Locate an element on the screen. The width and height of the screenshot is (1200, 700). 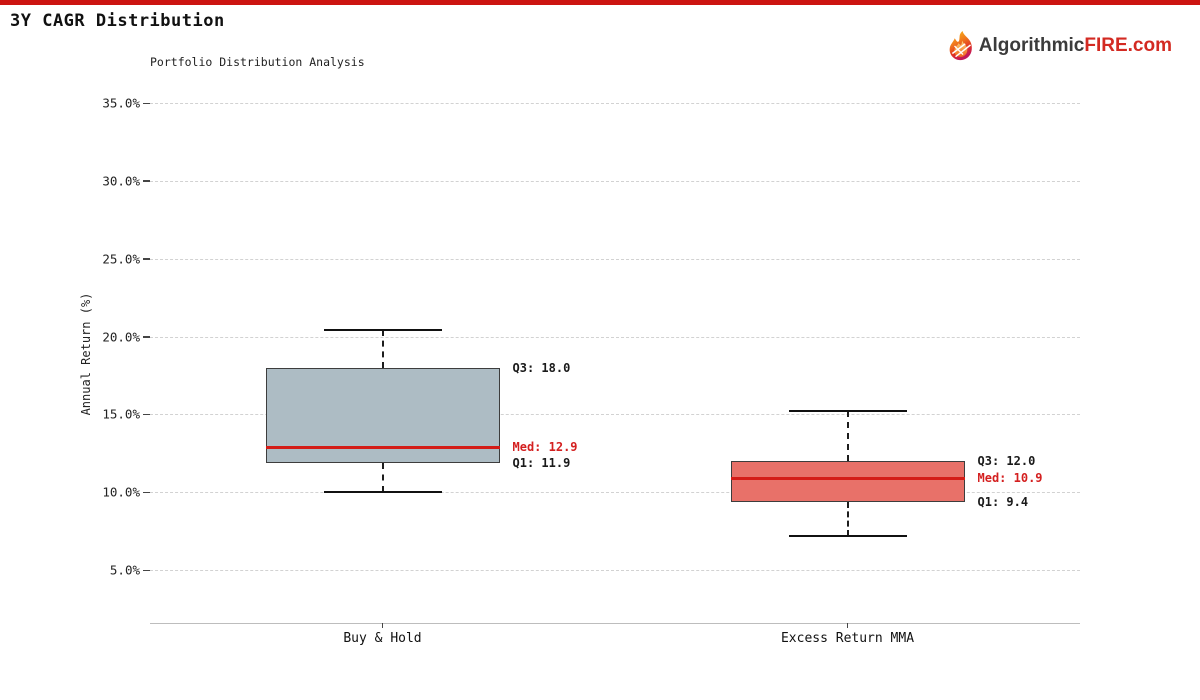
top-accent-bar is located at coordinates (600, 2).